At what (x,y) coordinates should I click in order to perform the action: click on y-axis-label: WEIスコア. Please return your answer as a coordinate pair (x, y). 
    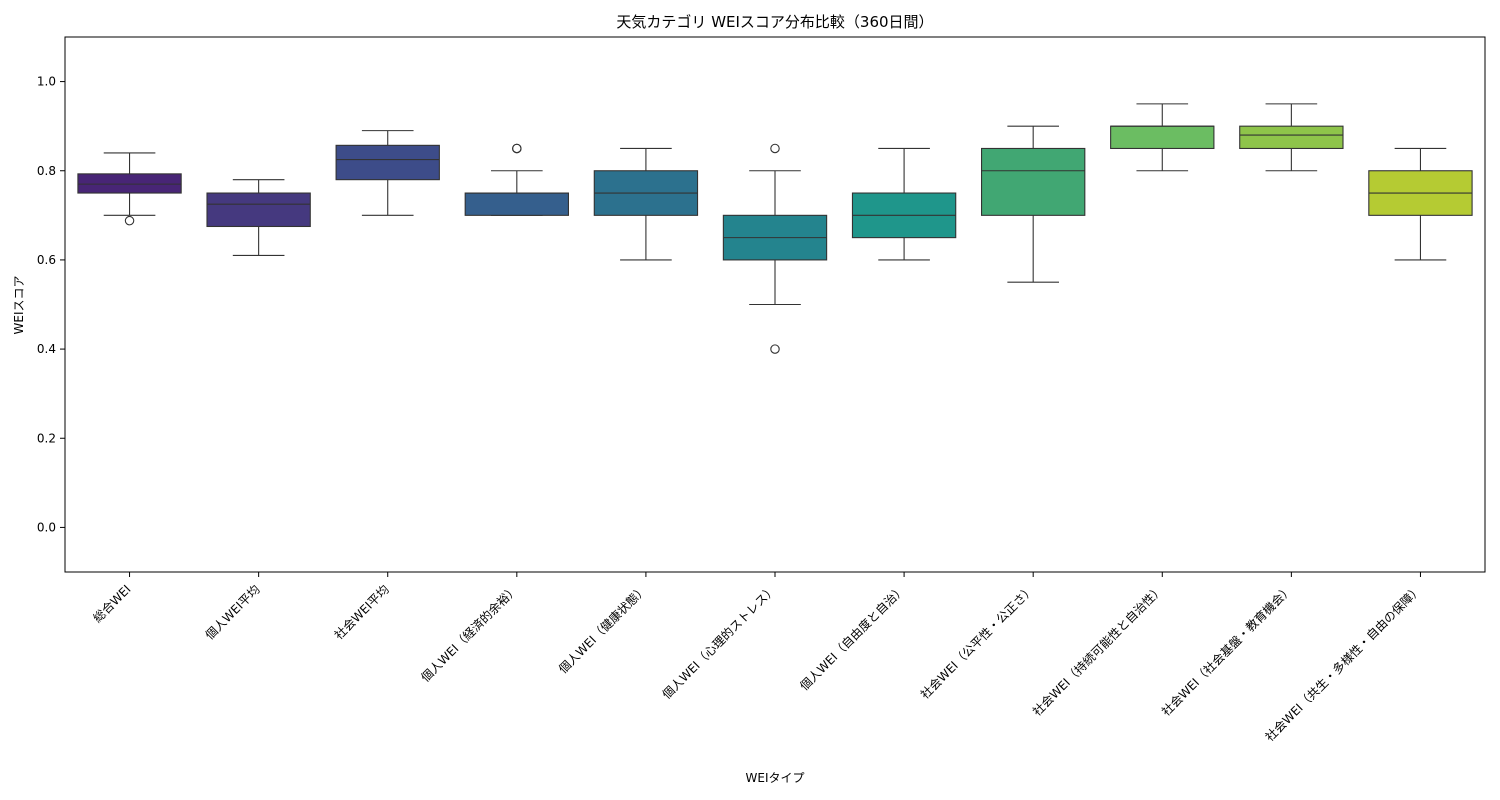
    Looking at the image, I should click on (19, 305).